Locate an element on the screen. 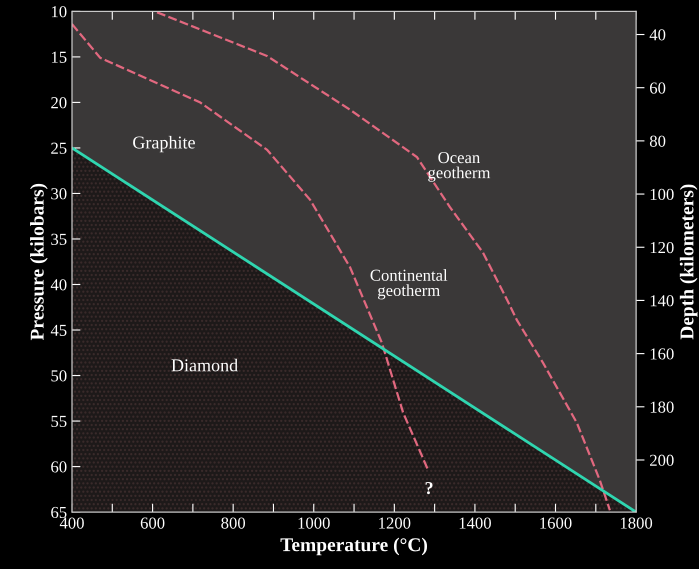  y2-tick-label: 140 is located at coordinates (662, 300).